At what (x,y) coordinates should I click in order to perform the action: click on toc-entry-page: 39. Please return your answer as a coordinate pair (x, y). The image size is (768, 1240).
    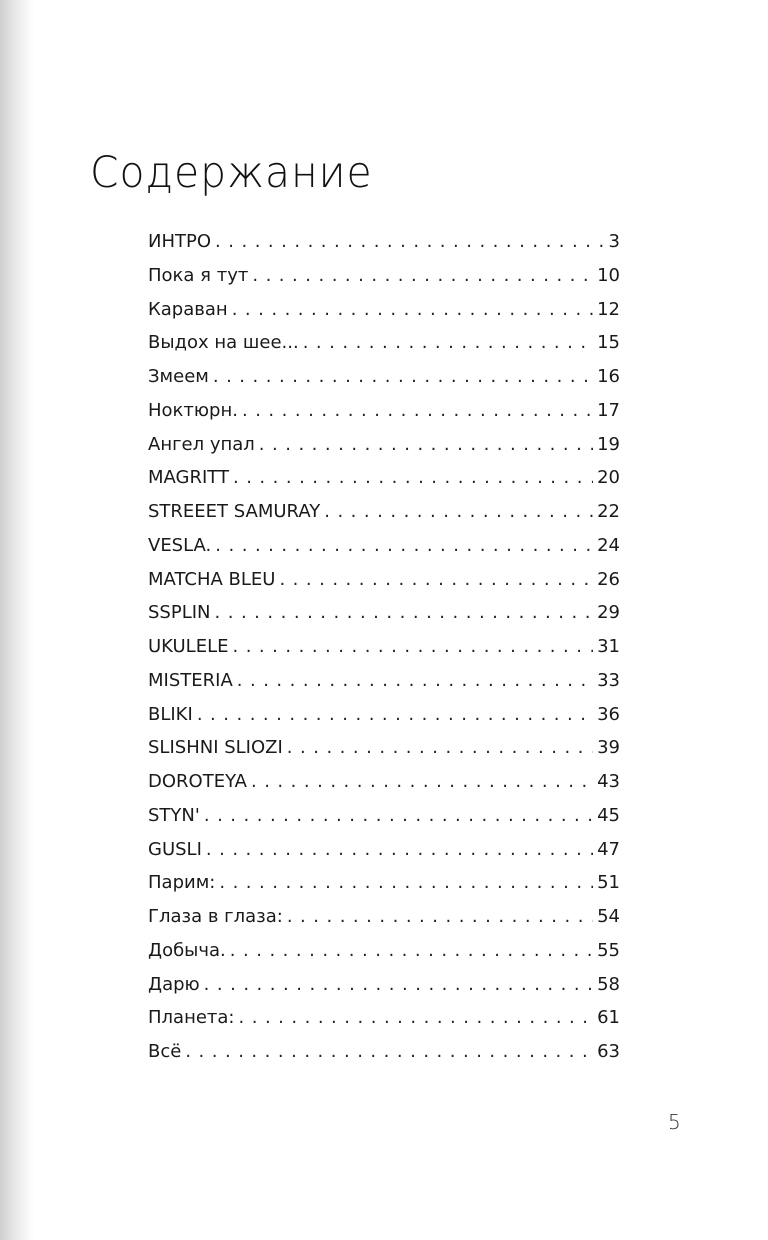
    Looking at the image, I should click on (608, 748).